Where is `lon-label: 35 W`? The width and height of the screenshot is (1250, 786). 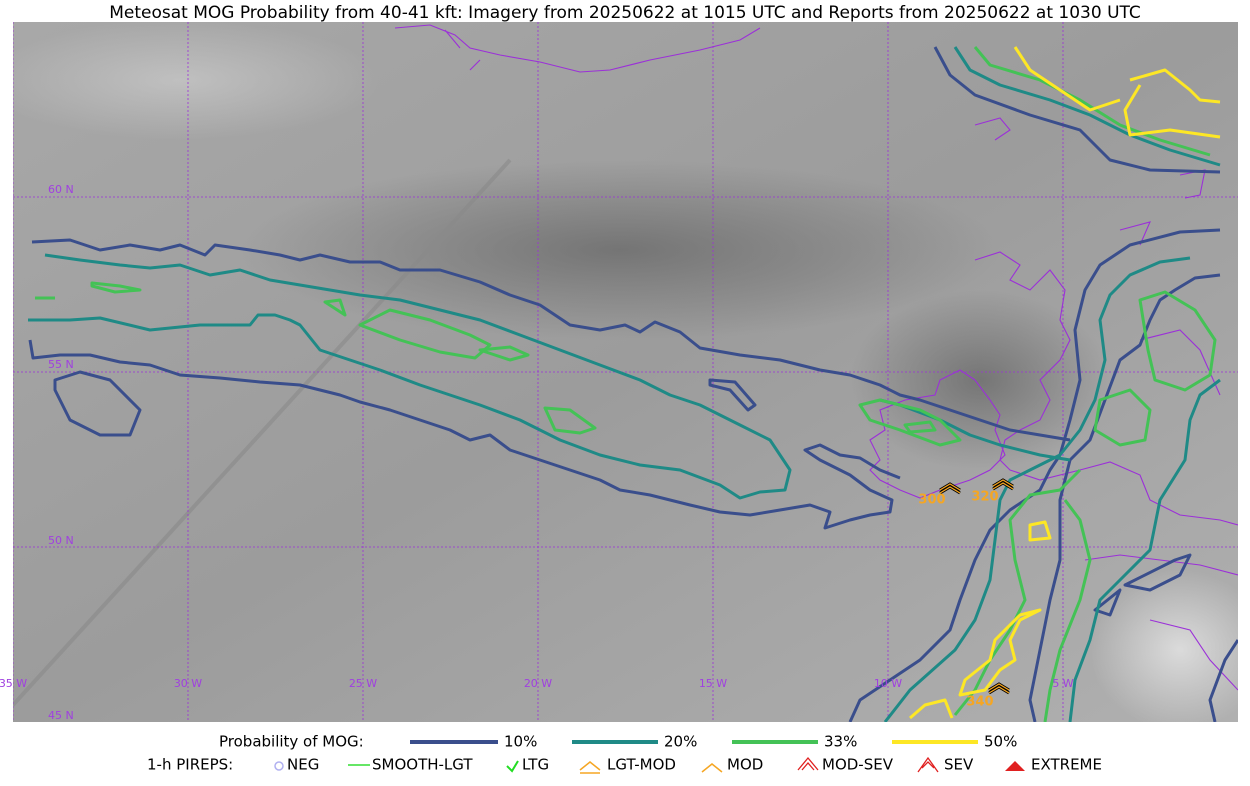 lon-label: 35 W is located at coordinates (13, 683).